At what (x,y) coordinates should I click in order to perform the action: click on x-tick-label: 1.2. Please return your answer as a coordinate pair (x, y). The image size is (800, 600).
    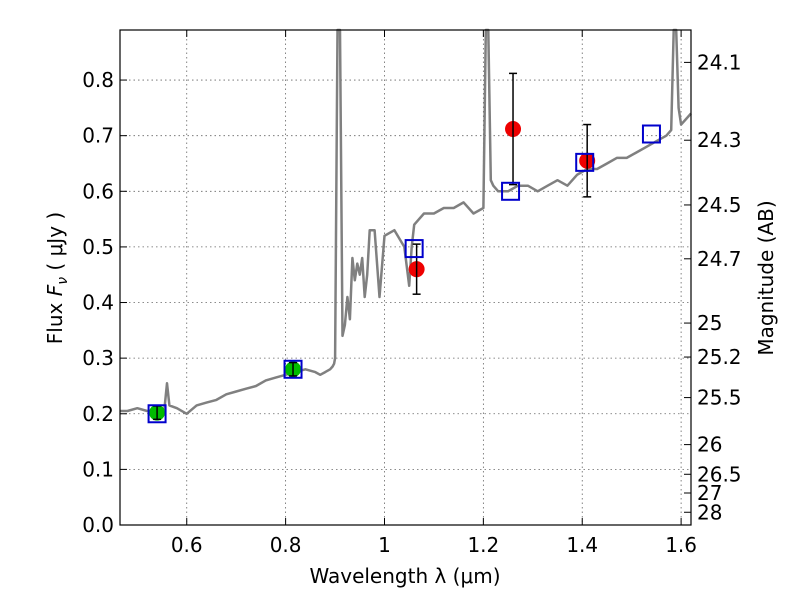
    Looking at the image, I should click on (483, 545).